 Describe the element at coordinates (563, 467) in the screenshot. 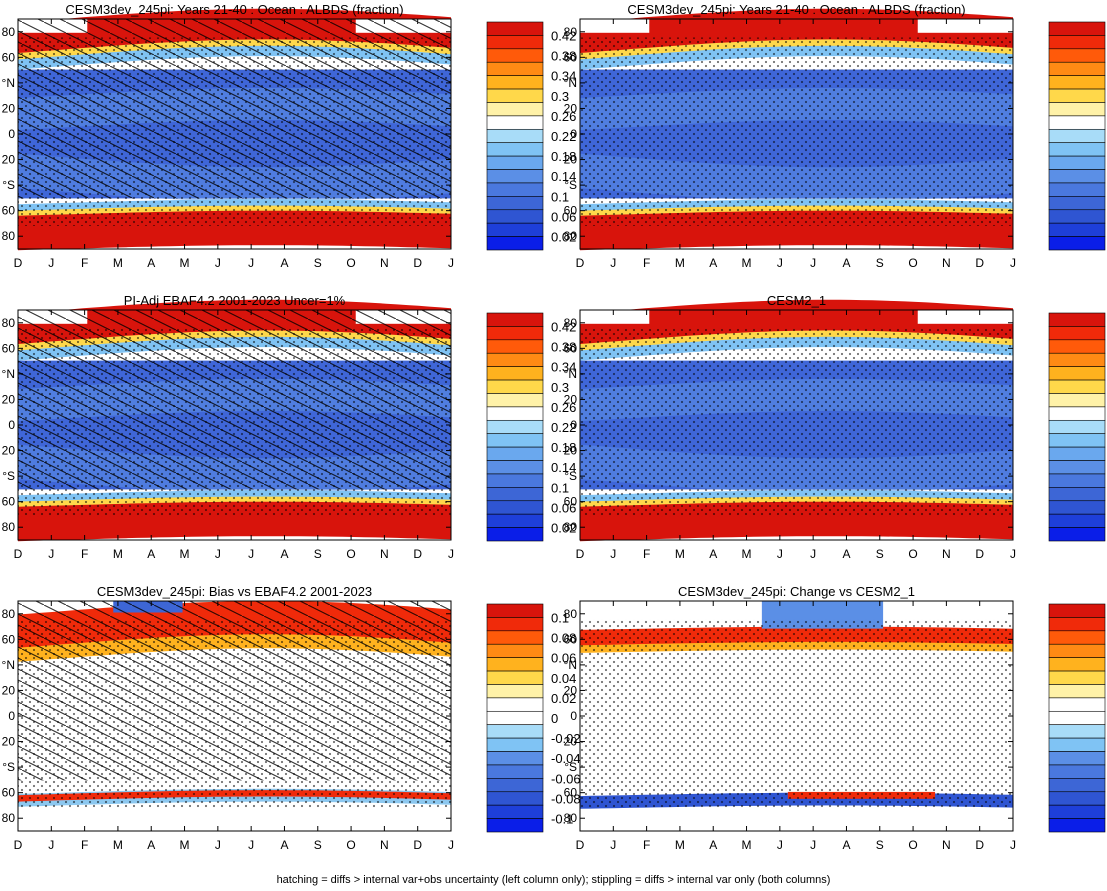

I see `colorbar-label: 0.14` at that location.